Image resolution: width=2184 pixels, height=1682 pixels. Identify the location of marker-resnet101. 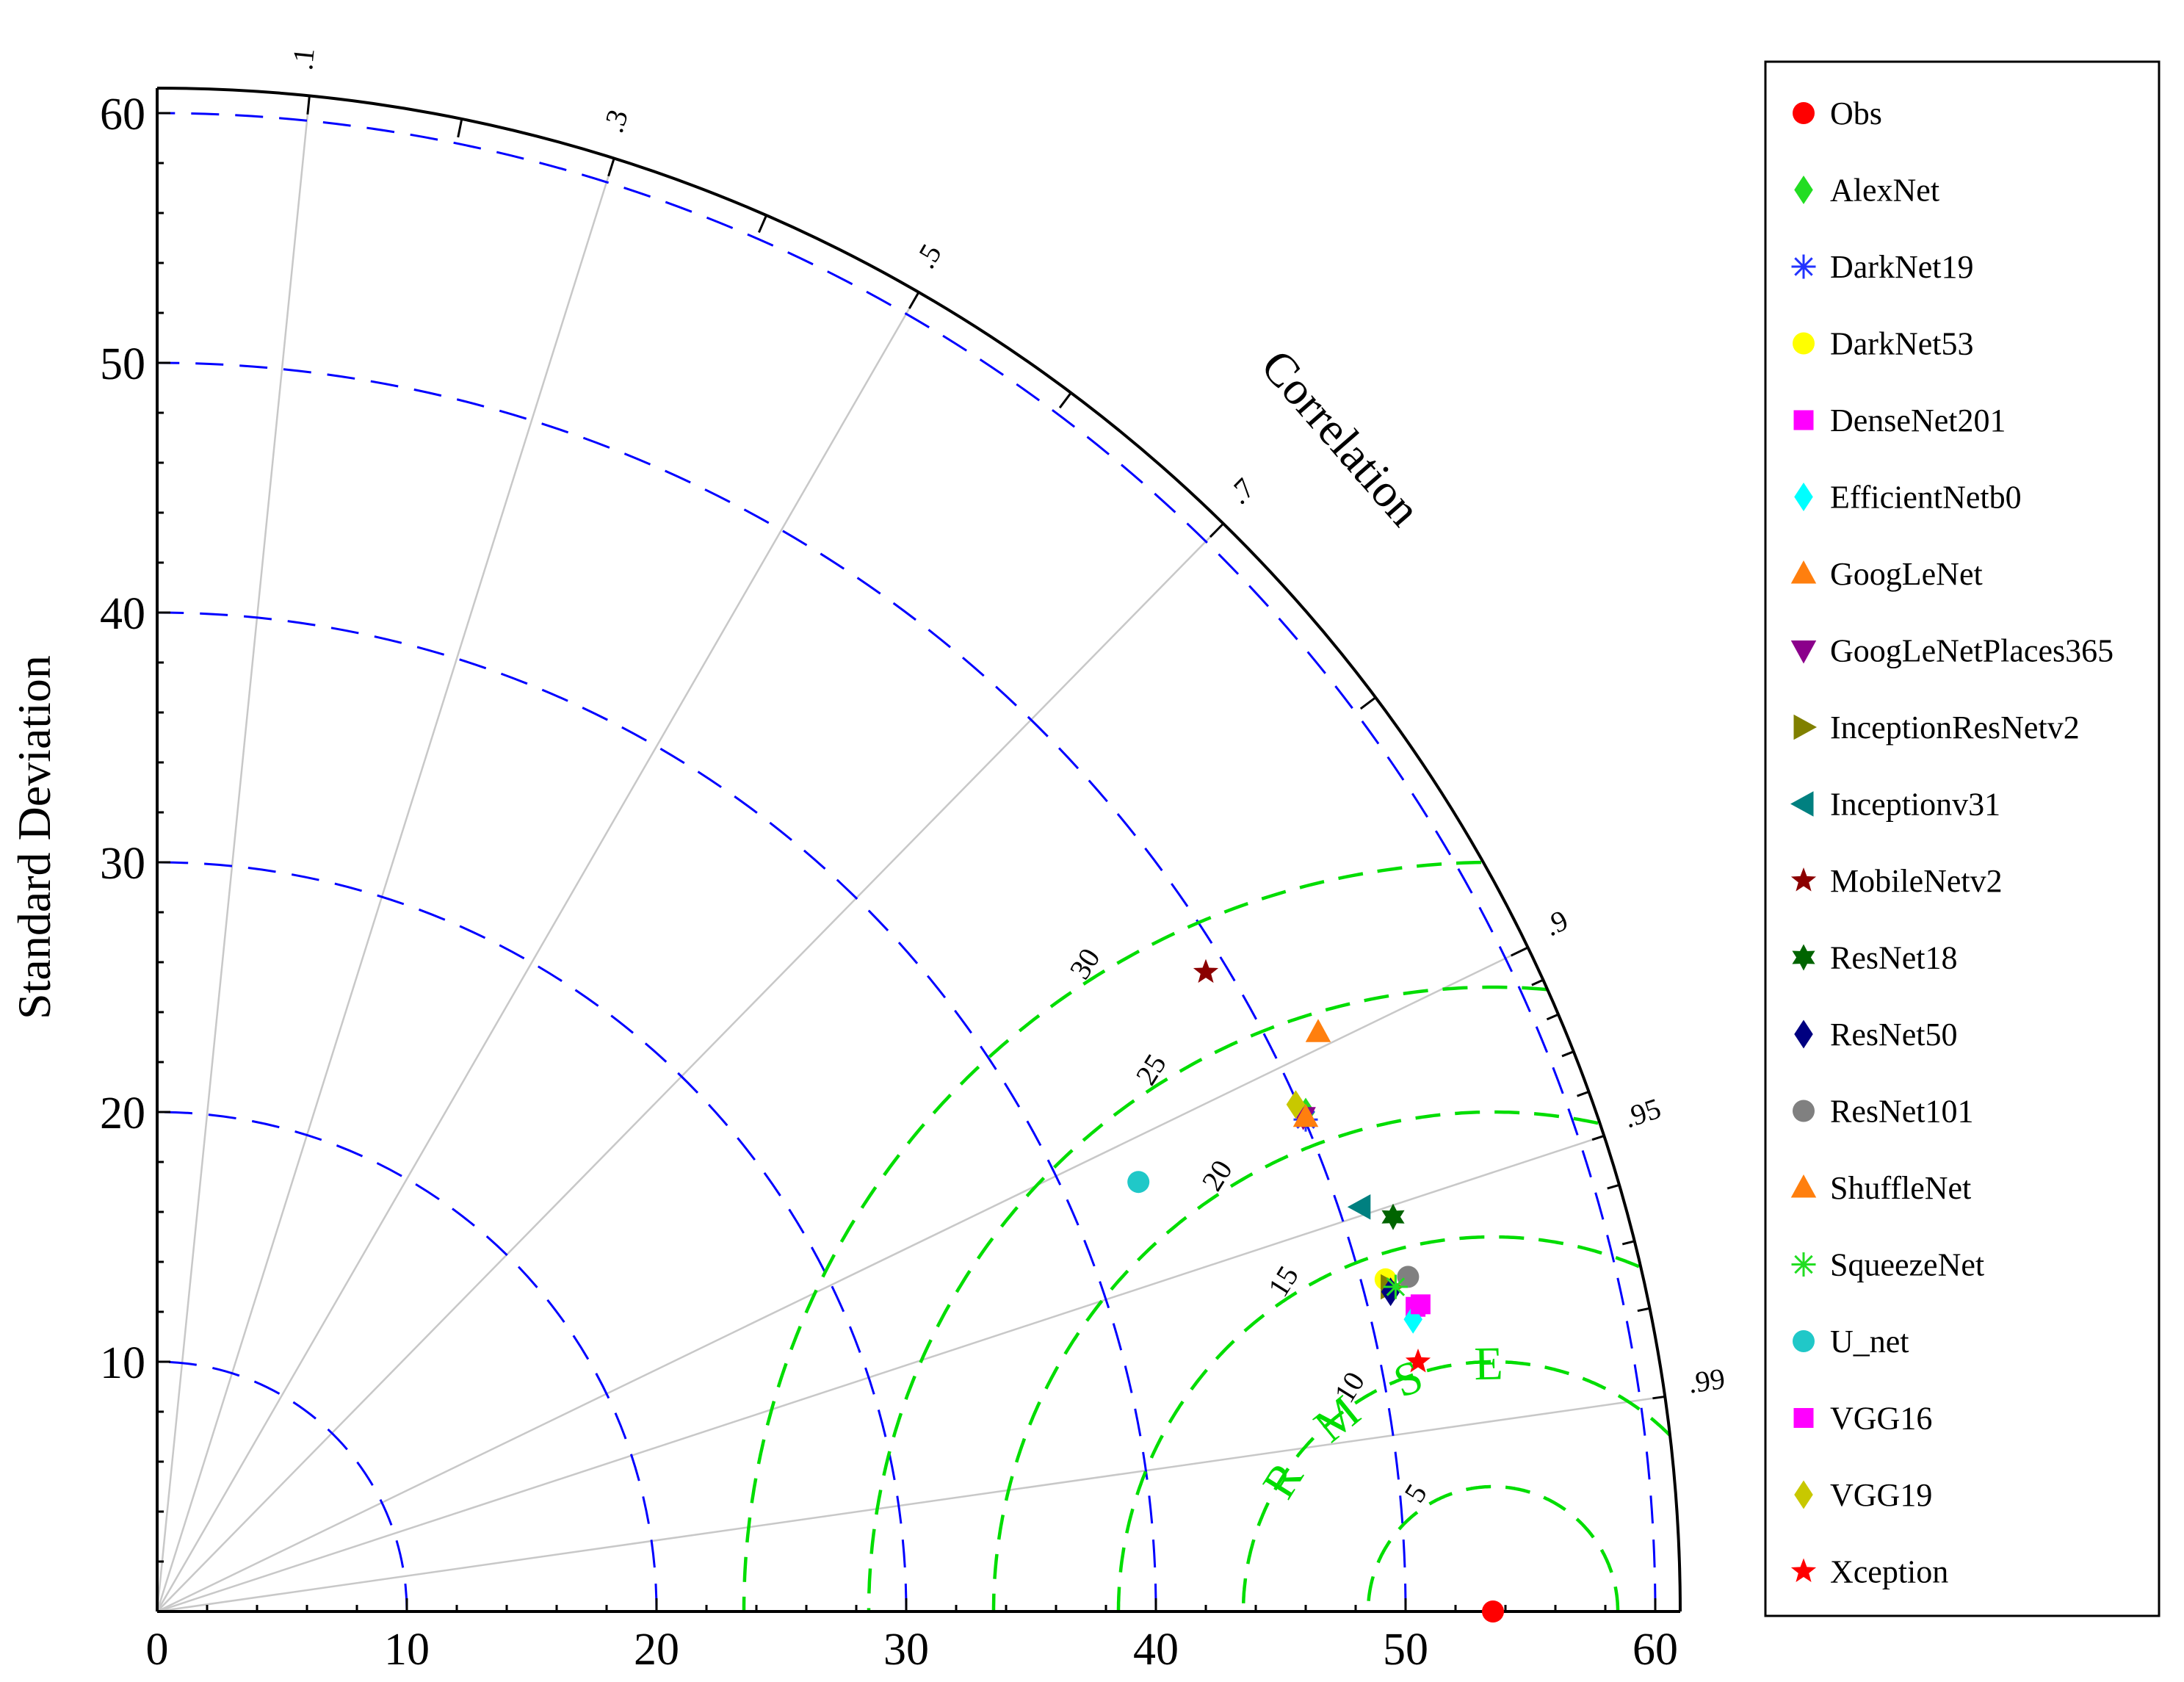
(1408, 1277).